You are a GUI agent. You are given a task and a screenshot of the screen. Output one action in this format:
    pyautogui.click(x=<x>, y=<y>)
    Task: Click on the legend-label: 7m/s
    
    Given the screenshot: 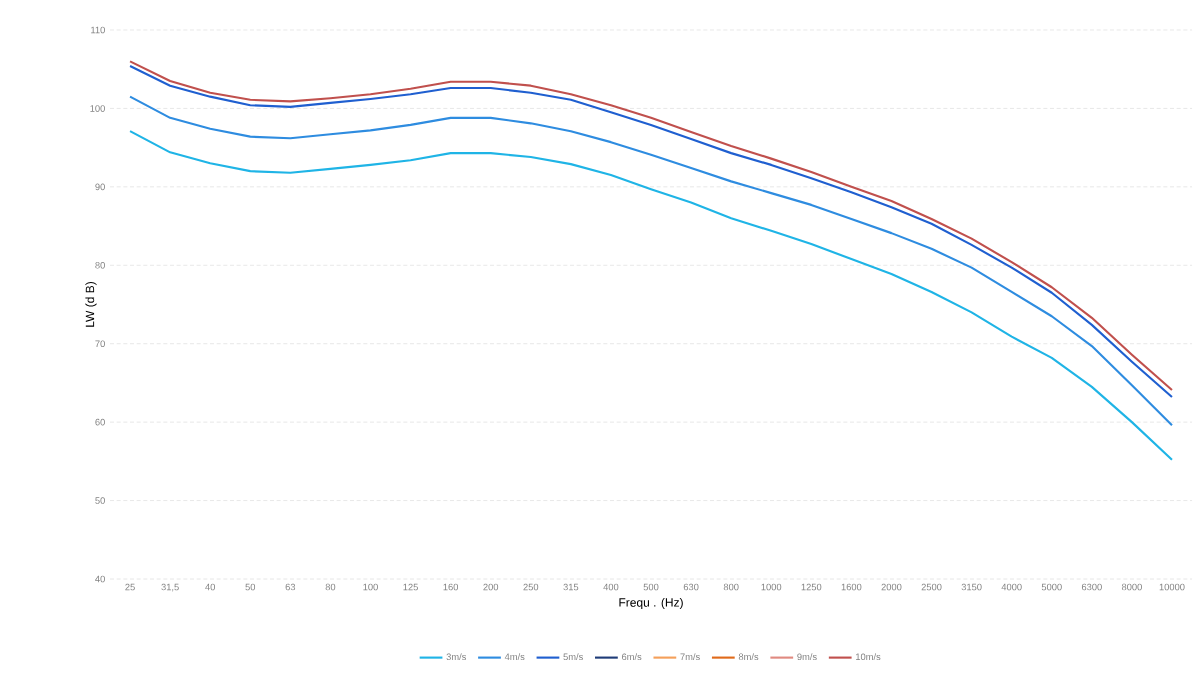 What is the action you would take?
    pyautogui.click(x=690, y=657)
    